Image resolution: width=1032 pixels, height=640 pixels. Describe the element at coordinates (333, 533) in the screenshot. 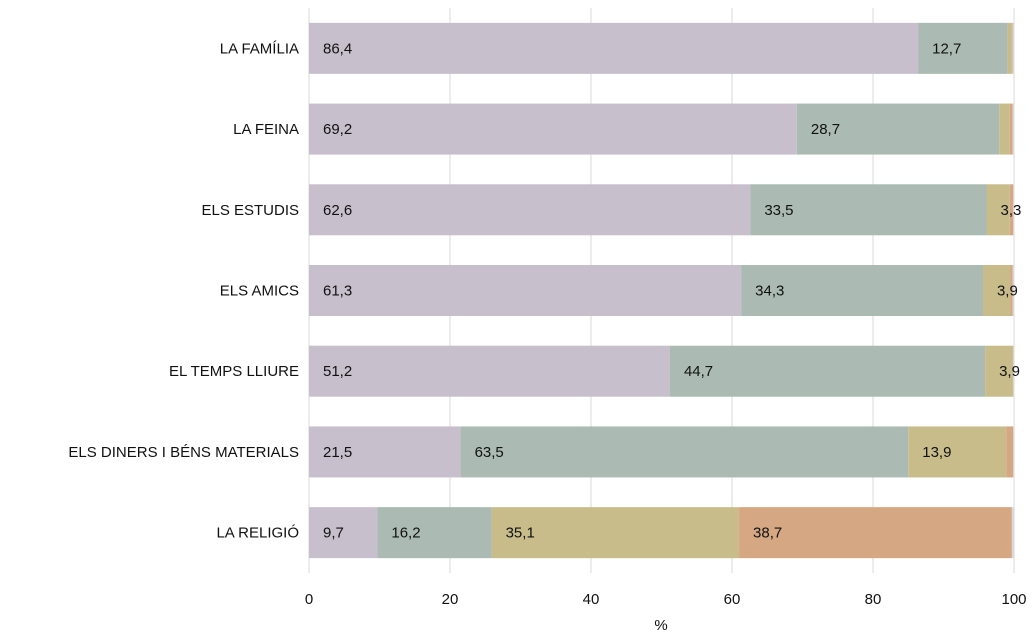

I see `data-label: 9,7` at that location.